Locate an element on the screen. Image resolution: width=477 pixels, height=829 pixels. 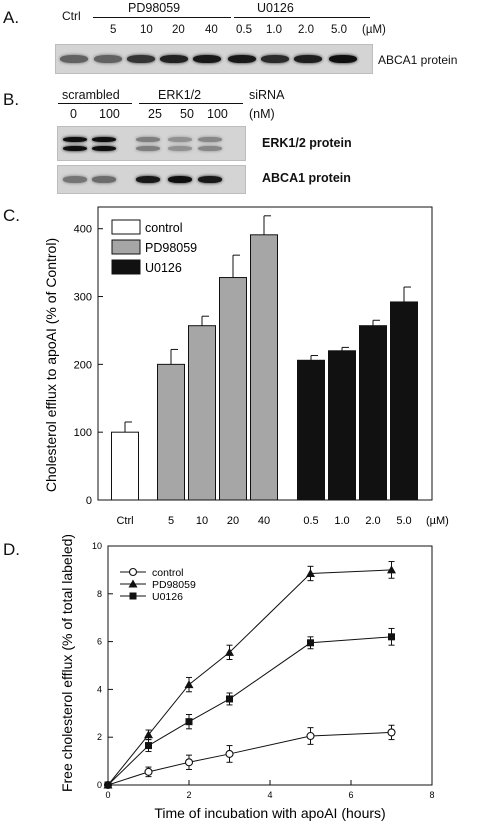
panel-d-x-axis-label: Time of incubation with apoAI (hours) is located at coordinates (269, 813).